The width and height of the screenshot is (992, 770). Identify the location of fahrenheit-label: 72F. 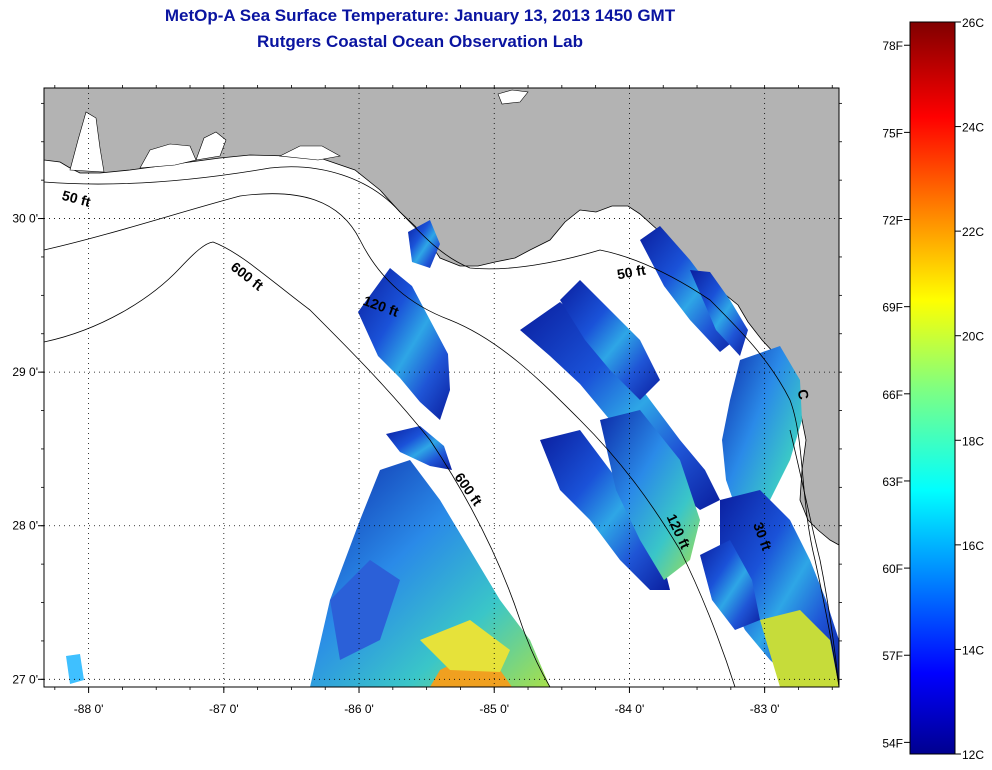
(892, 221).